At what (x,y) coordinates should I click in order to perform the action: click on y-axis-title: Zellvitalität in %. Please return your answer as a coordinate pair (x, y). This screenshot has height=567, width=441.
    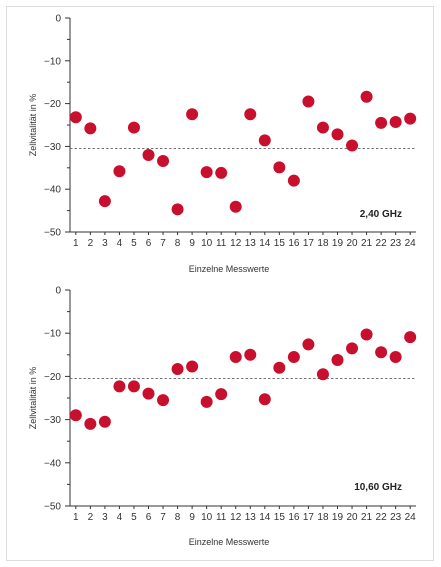
    Looking at the image, I should click on (33, 398).